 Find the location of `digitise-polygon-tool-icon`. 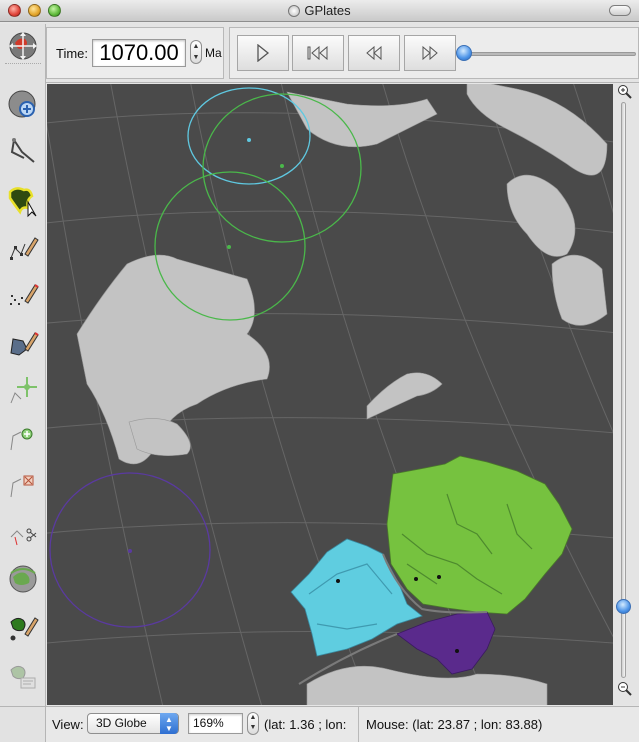

digitise-polygon-tool-icon is located at coordinates (24, 344).